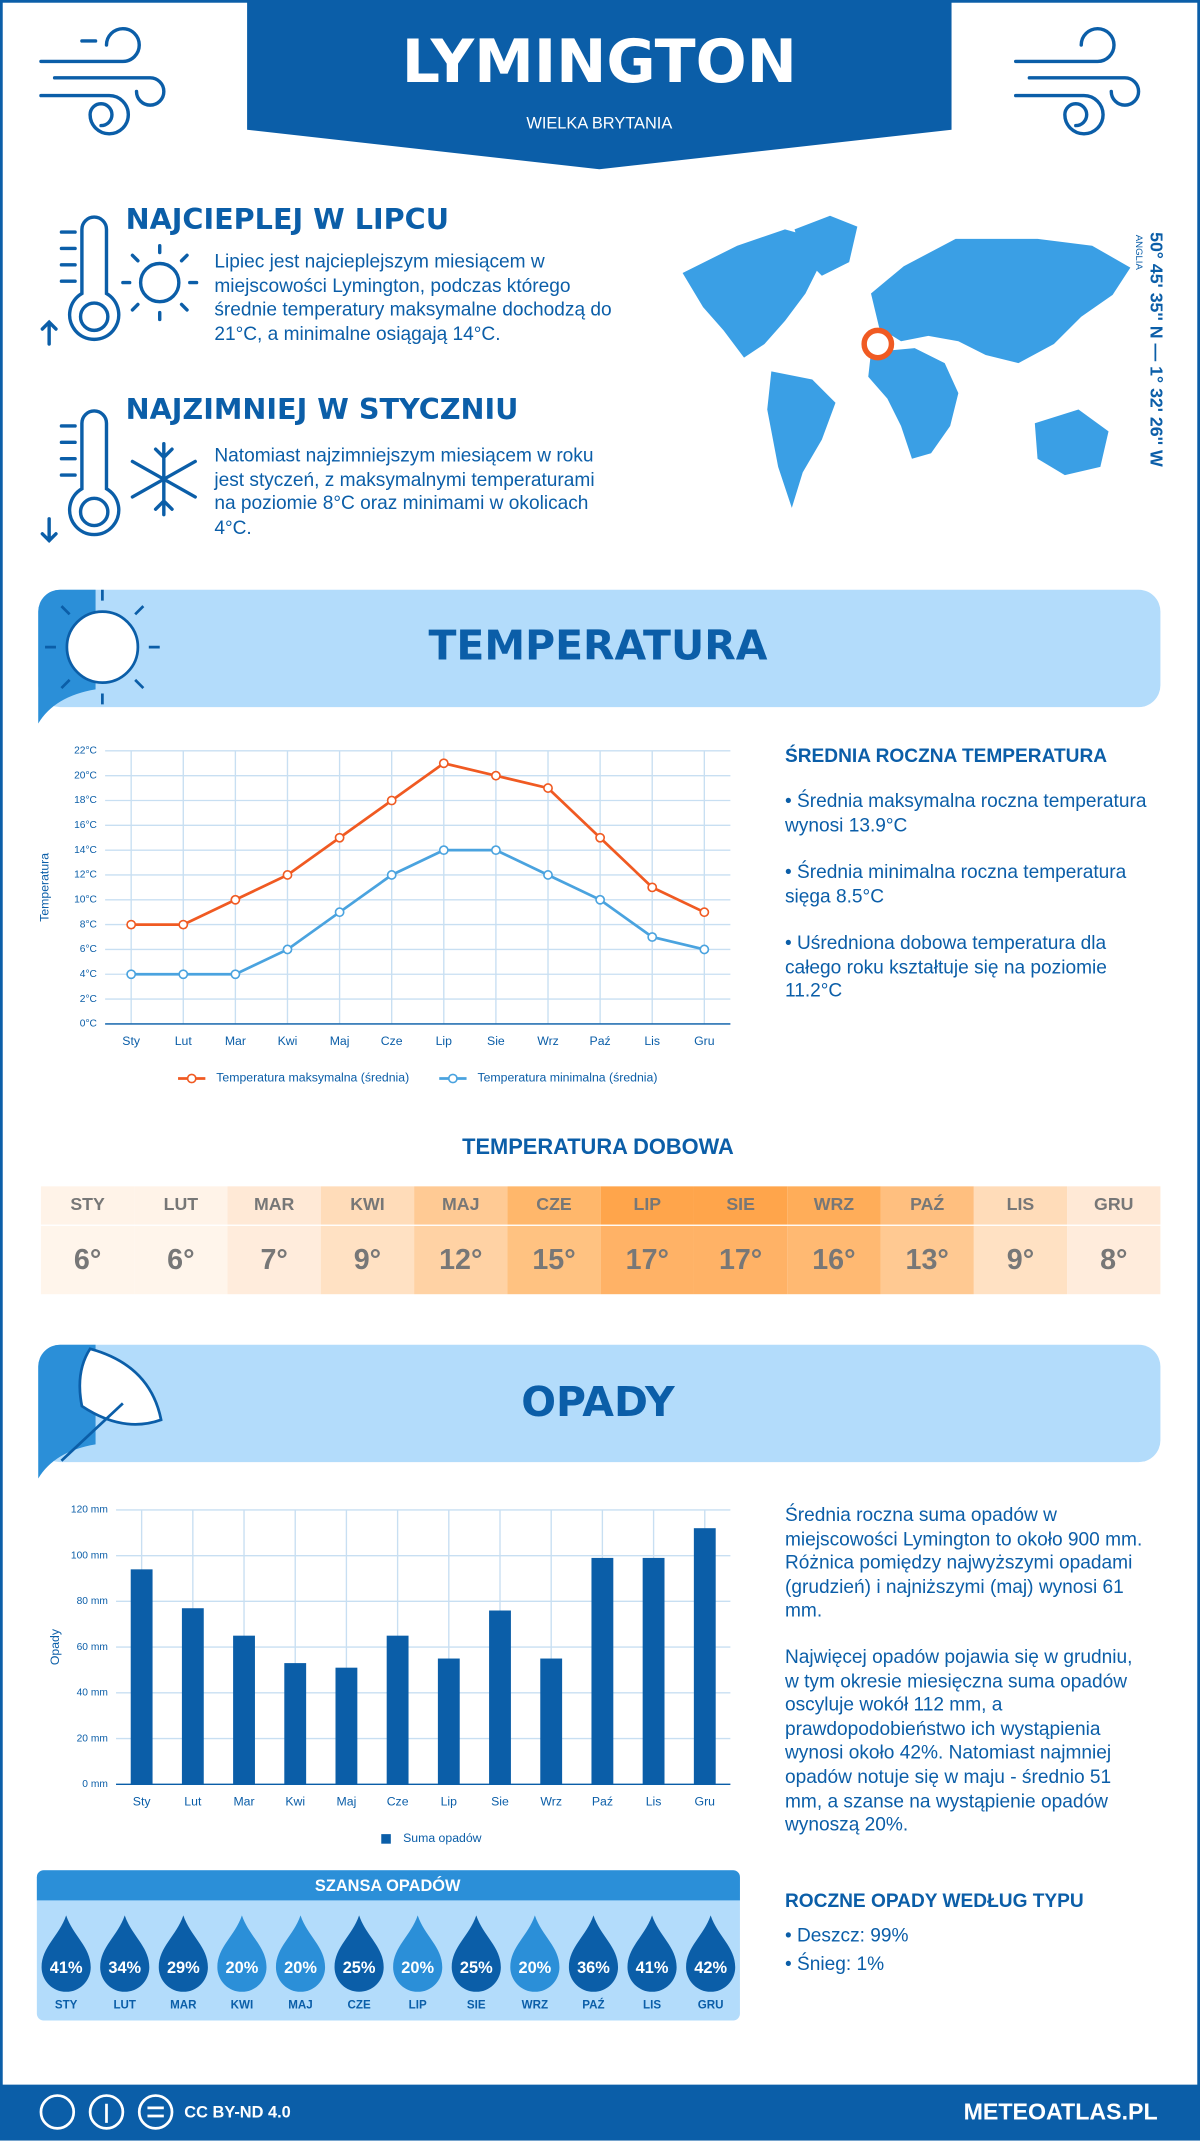  Describe the element at coordinates (599, 62) in the screenshot. I see `title: LYMINGTON` at that location.